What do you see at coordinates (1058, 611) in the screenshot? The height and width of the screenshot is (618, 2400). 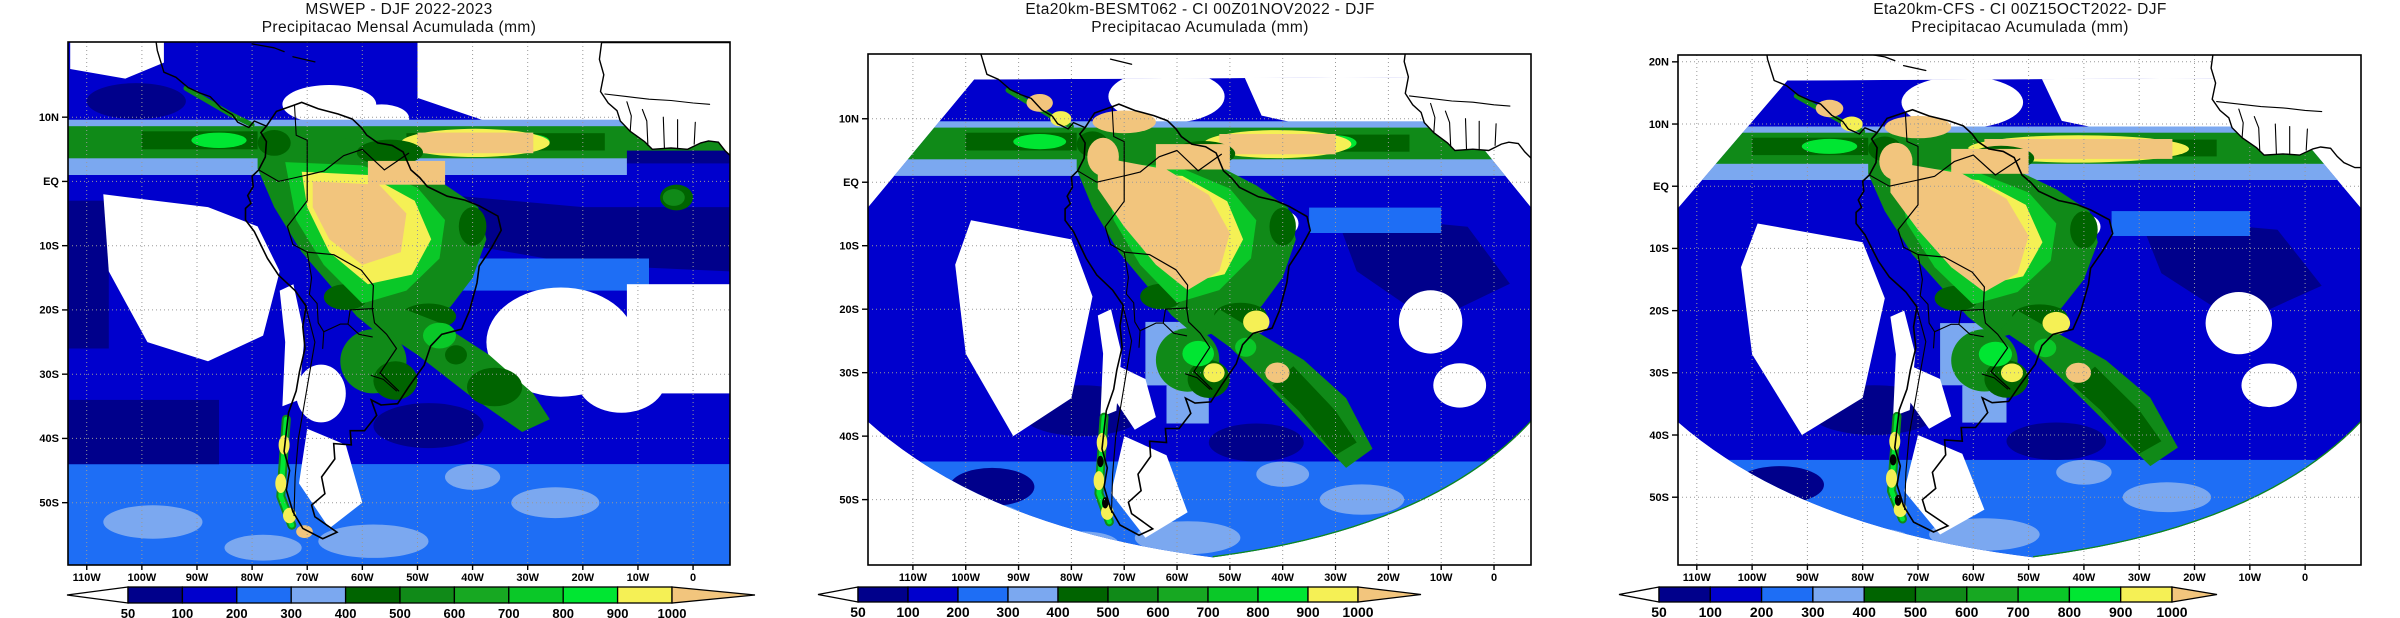 I see `colorbar-tick-label: 400` at bounding box center [1058, 611].